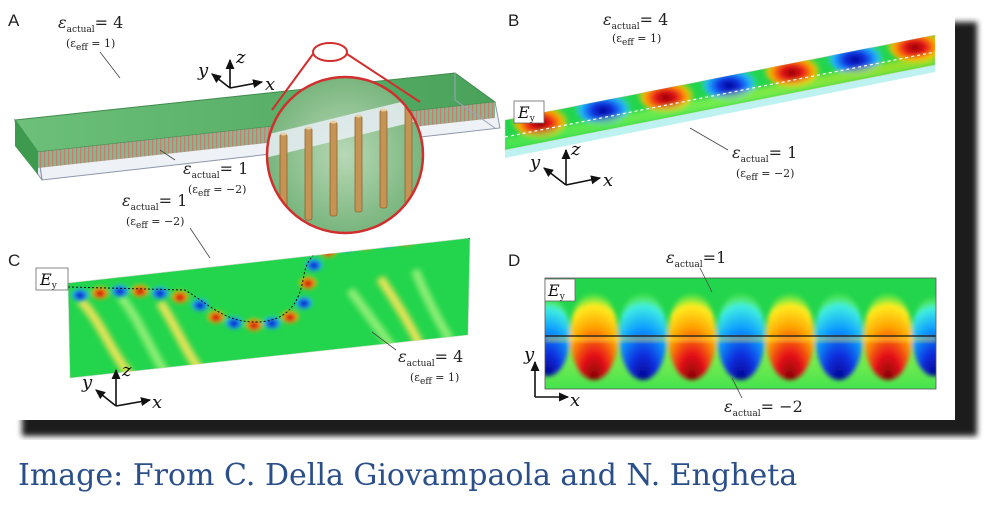  Describe the element at coordinates (121, 386) in the screenshot. I see `axes-c: x z y` at that location.